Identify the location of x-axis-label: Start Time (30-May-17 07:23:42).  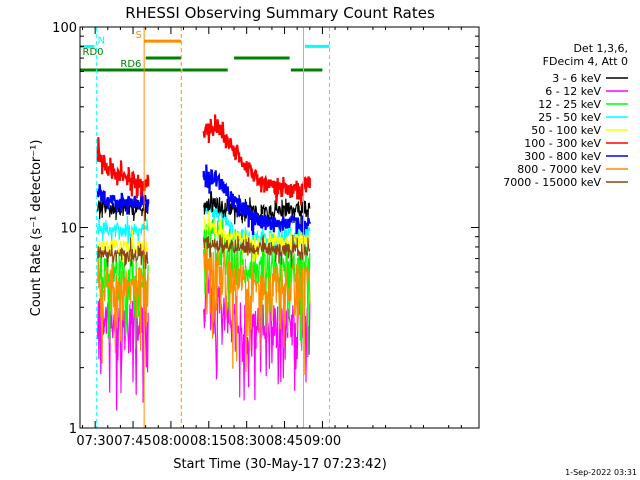
(280, 464).